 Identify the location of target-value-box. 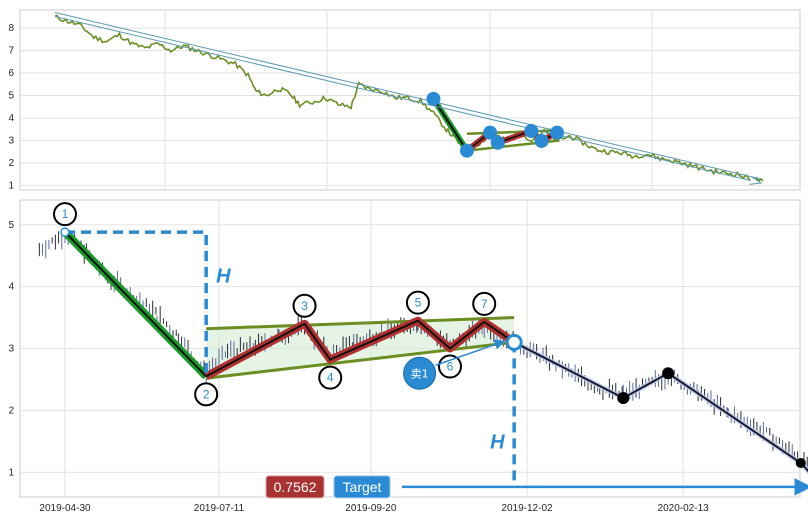
(295, 487).